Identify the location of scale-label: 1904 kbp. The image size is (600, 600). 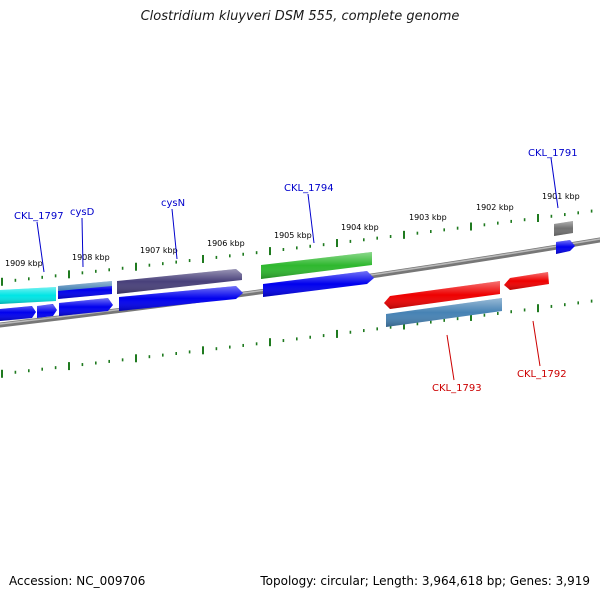
(360, 227).